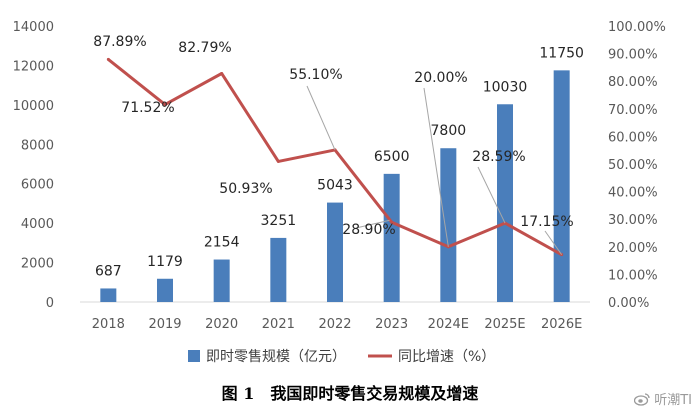 The height and width of the screenshot is (414, 700). I want to click on watermark: 听潮TI, so click(663, 398).